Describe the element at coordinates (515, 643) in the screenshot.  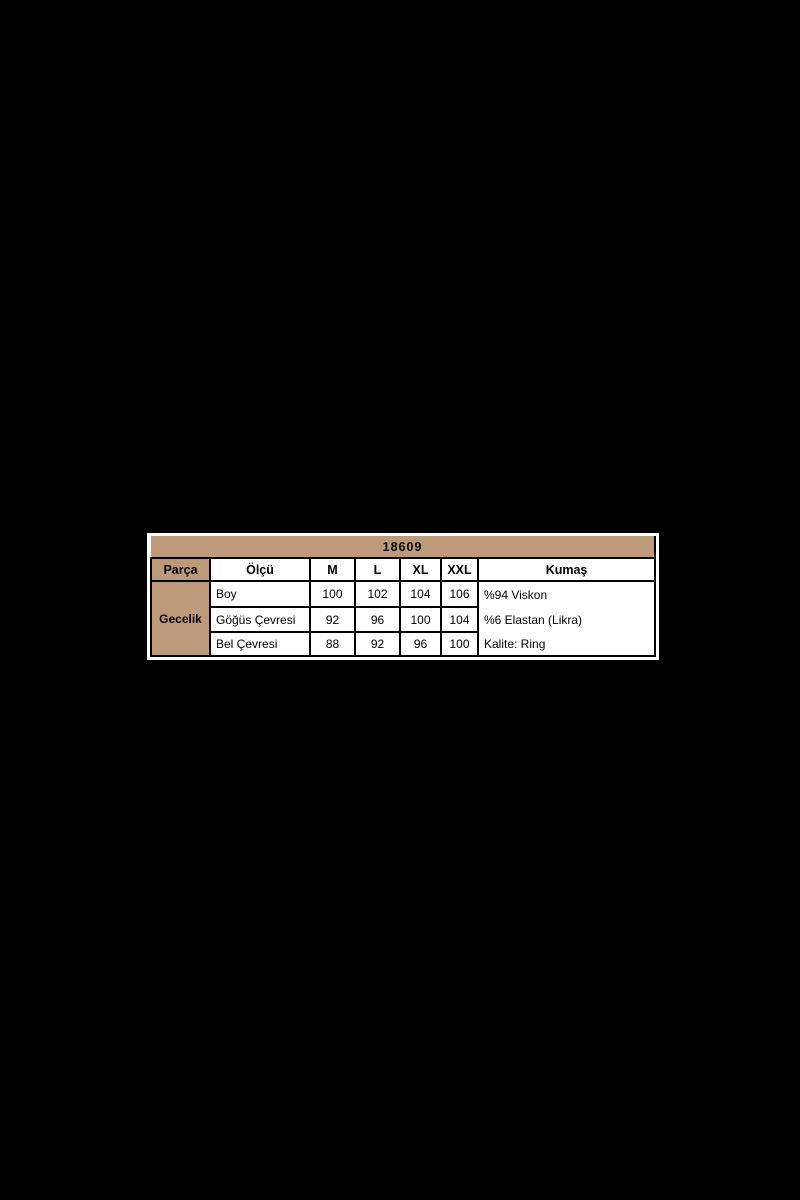
I see `fabric-line: Kalite: Ring` at that location.